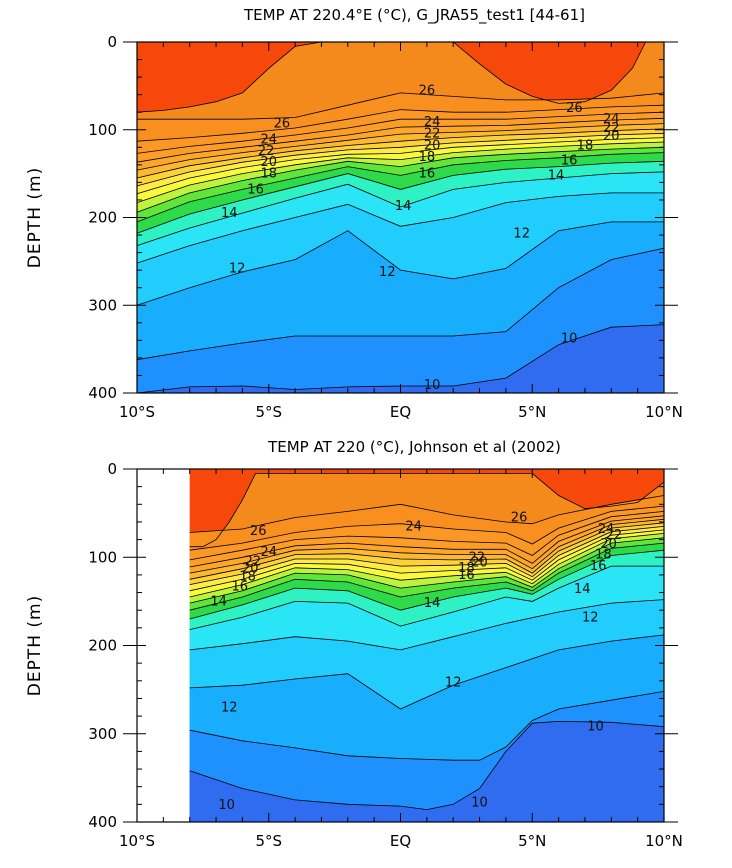  What do you see at coordinates (664, 412) in the screenshot?
I see `x-tick-label: 10°N` at bounding box center [664, 412].